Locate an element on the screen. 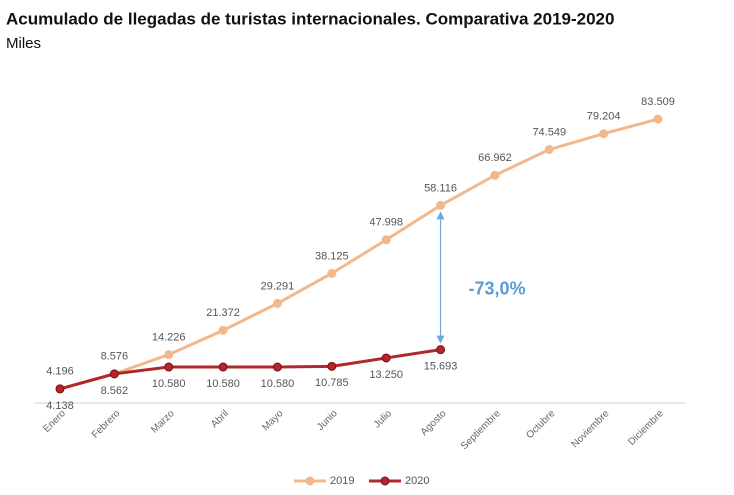 This screenshot has width=734, height=495. legend-label: 2020 is located at coordinates (417, 481).